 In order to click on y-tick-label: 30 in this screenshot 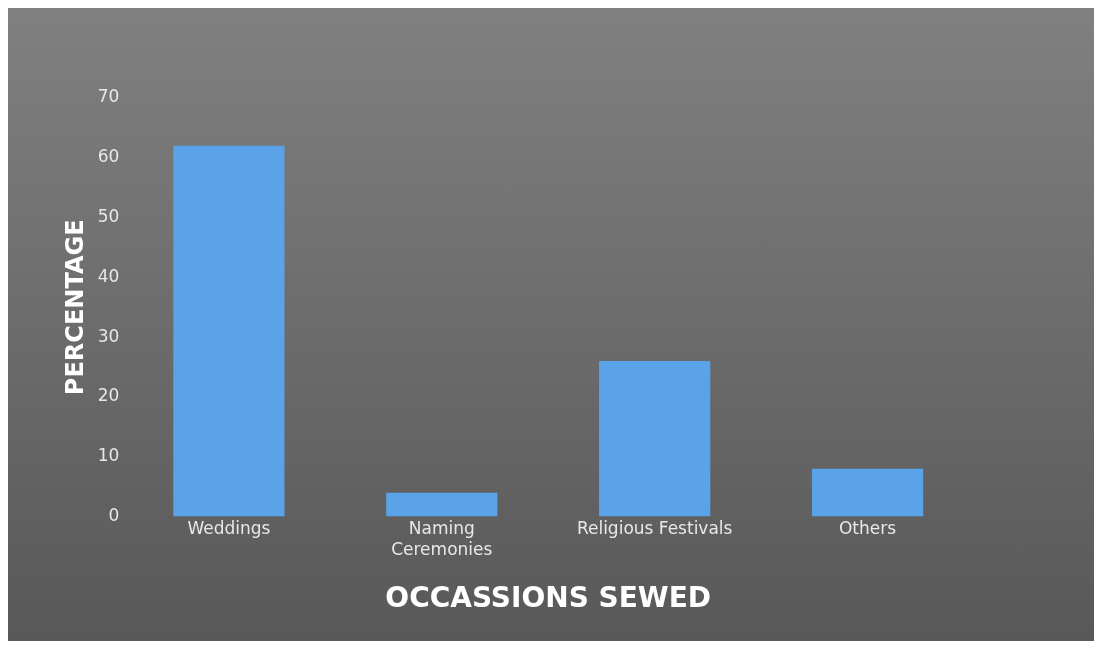, I will do `click(108, 335)`.